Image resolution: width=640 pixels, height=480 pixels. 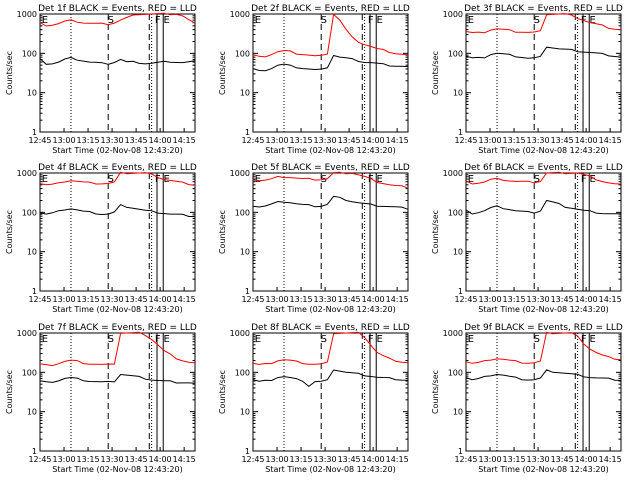 I want to click on panel-title: Det 5f BLACK = Events, RED = LLD, so click(x=330, y=168).